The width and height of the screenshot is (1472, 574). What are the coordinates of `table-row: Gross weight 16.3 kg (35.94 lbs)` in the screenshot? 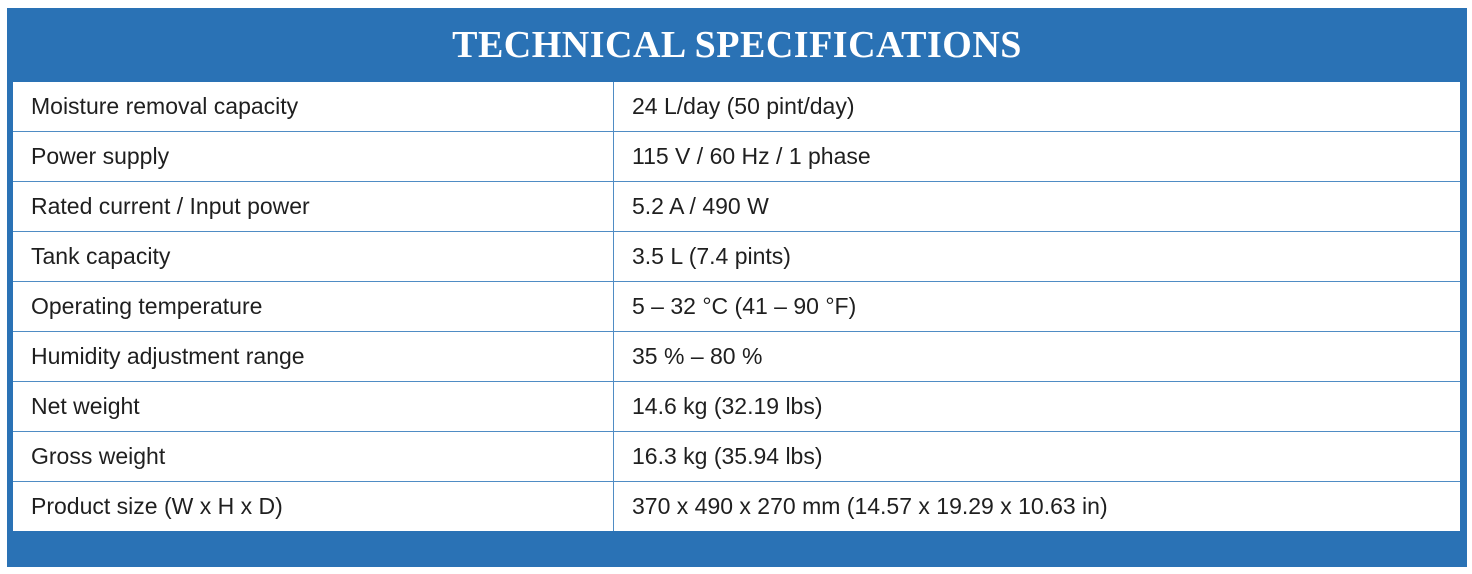 It's located at (736, 456).